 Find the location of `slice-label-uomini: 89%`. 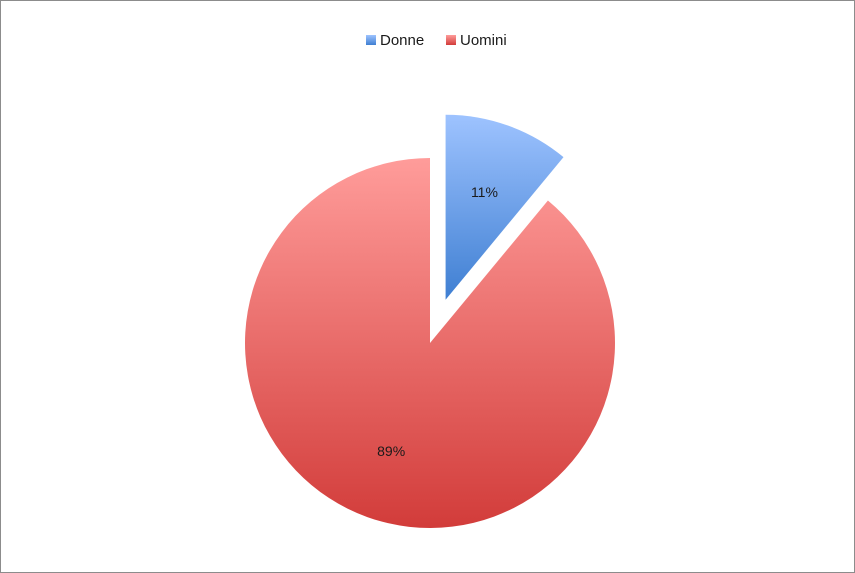

slice-label-uomini: 89% is located at coordinates (391, 451).